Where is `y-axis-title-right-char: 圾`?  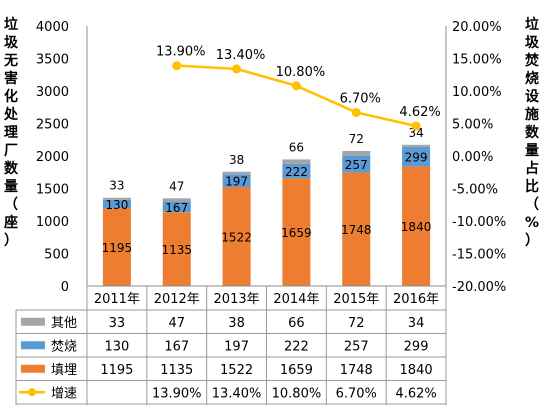 y-axis-title-right-char: 圾 is located at coordinates (532, 43).